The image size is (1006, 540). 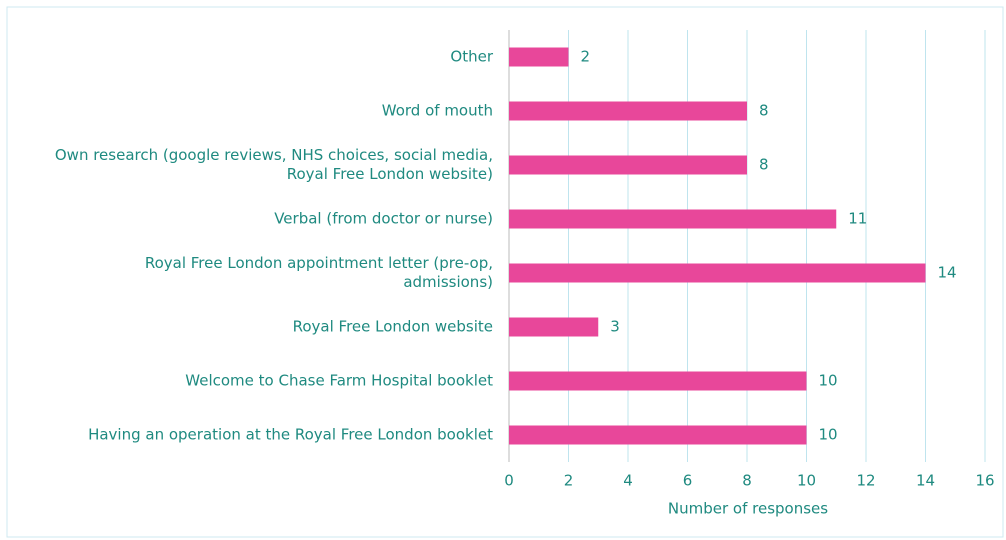 What do you see at coordinates (806, 481) in the screenshot?
I see `x-tick-label: 10` at bounding box center [806, 481].